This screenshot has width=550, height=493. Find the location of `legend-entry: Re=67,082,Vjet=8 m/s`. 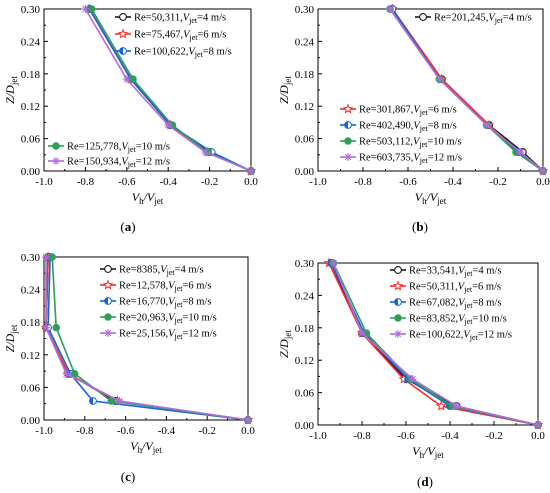

legend-entry: Re=67,082,Vjet=8 m/s is located at coordinates (455, 304).